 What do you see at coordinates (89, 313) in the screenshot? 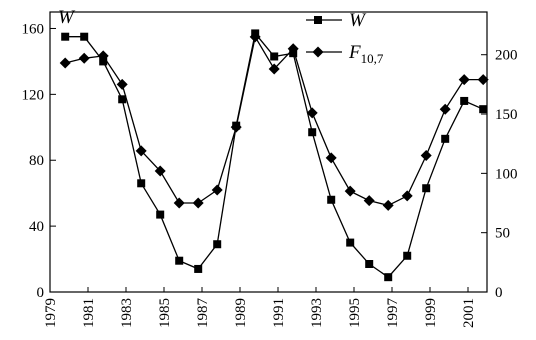
I see `x-tick-label: 1981` at bounding box center [89, 313].